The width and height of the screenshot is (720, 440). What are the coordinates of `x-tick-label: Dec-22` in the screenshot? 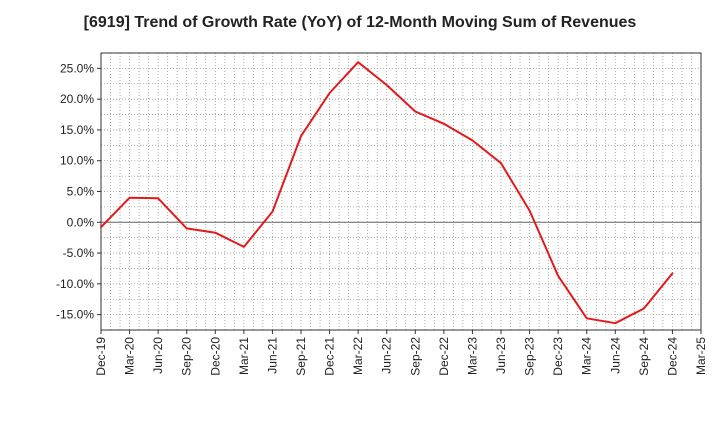 It's located at (444, 356).